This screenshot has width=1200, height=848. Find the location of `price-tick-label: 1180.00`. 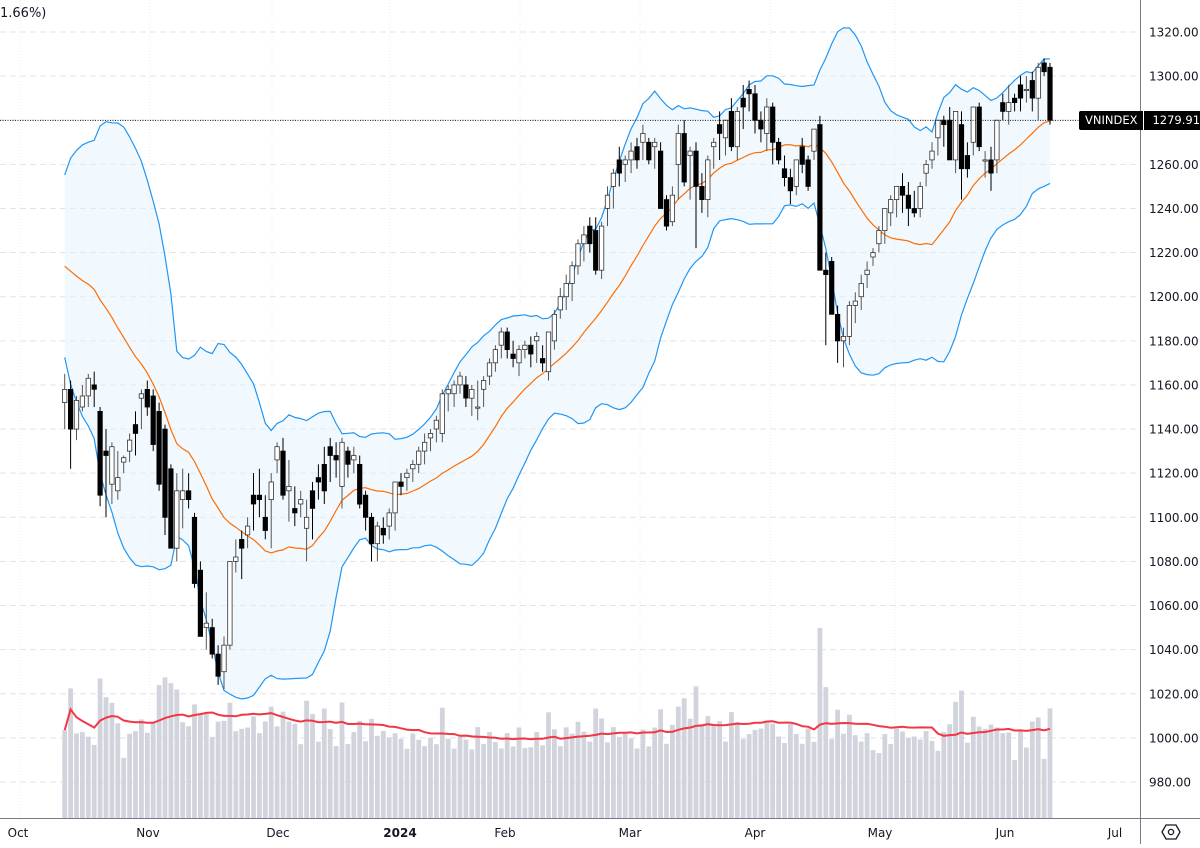

price-tick-label: 1180.00 is located at coordinates (1174, 341).